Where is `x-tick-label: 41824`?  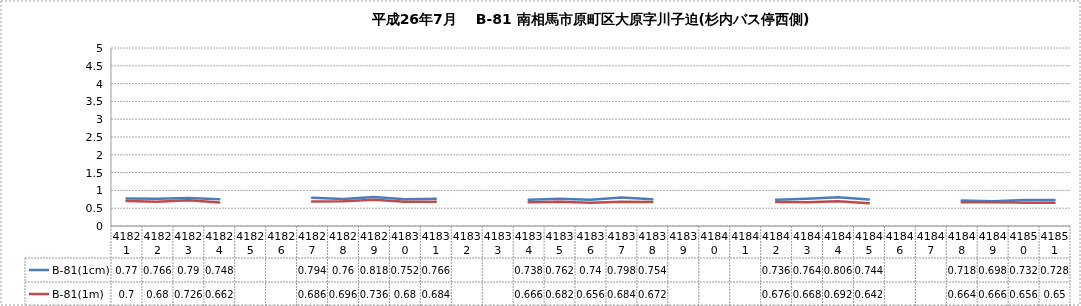
x-tick-label: 41824 is located at coordinates (219, 243).